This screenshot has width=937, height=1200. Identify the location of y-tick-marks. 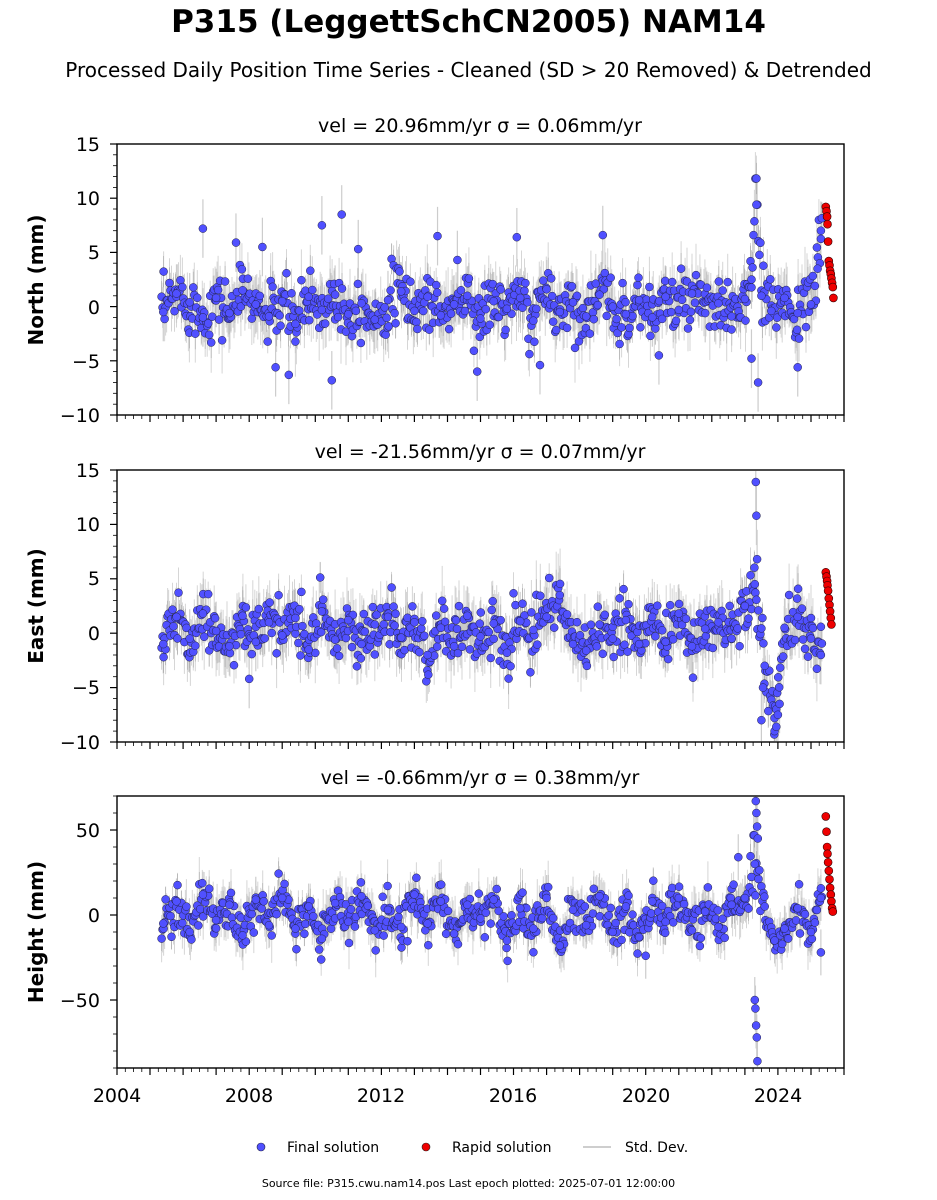
(113, 279).